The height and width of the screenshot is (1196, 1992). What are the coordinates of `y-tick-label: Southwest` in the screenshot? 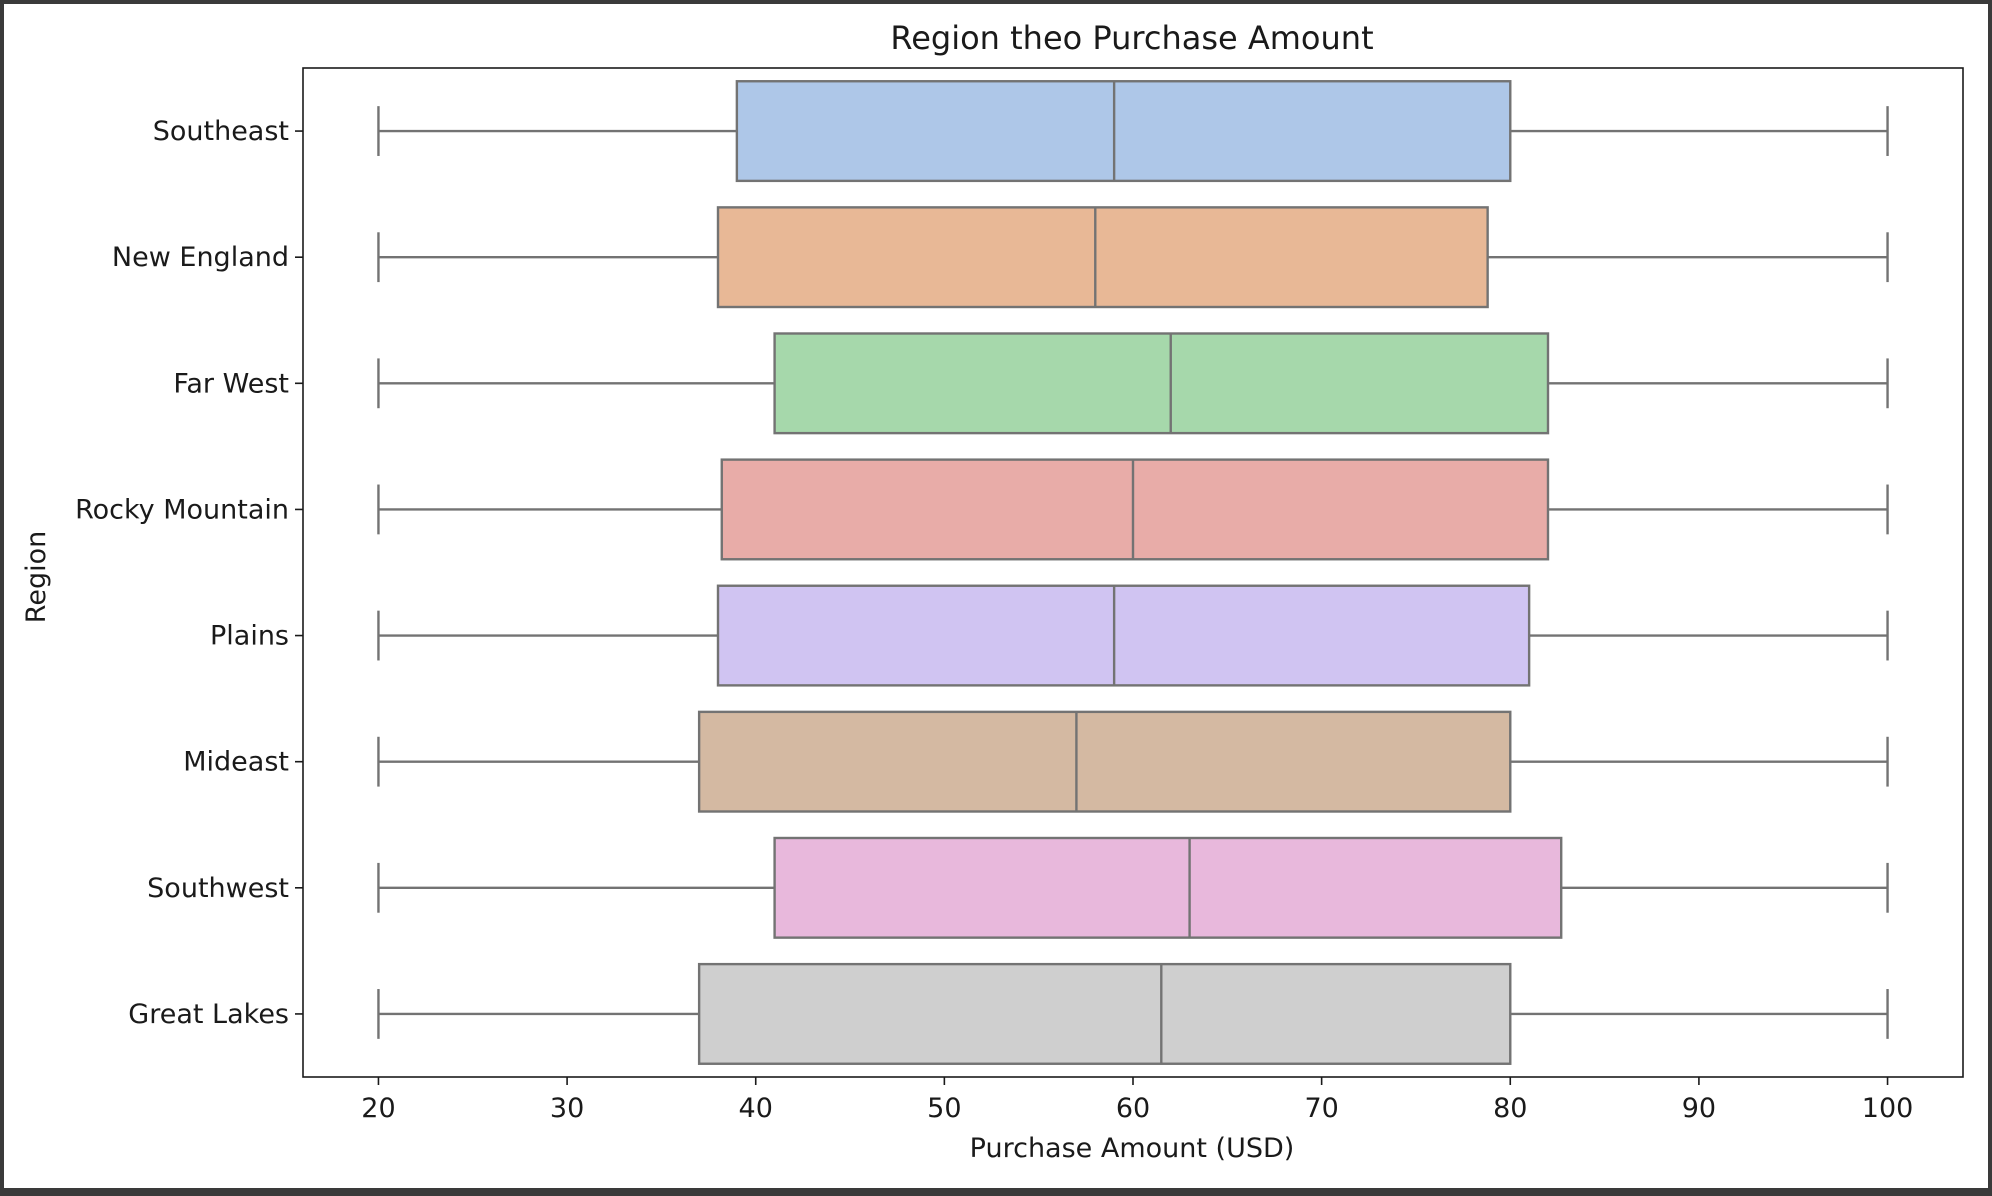 It's located at (218, 888).